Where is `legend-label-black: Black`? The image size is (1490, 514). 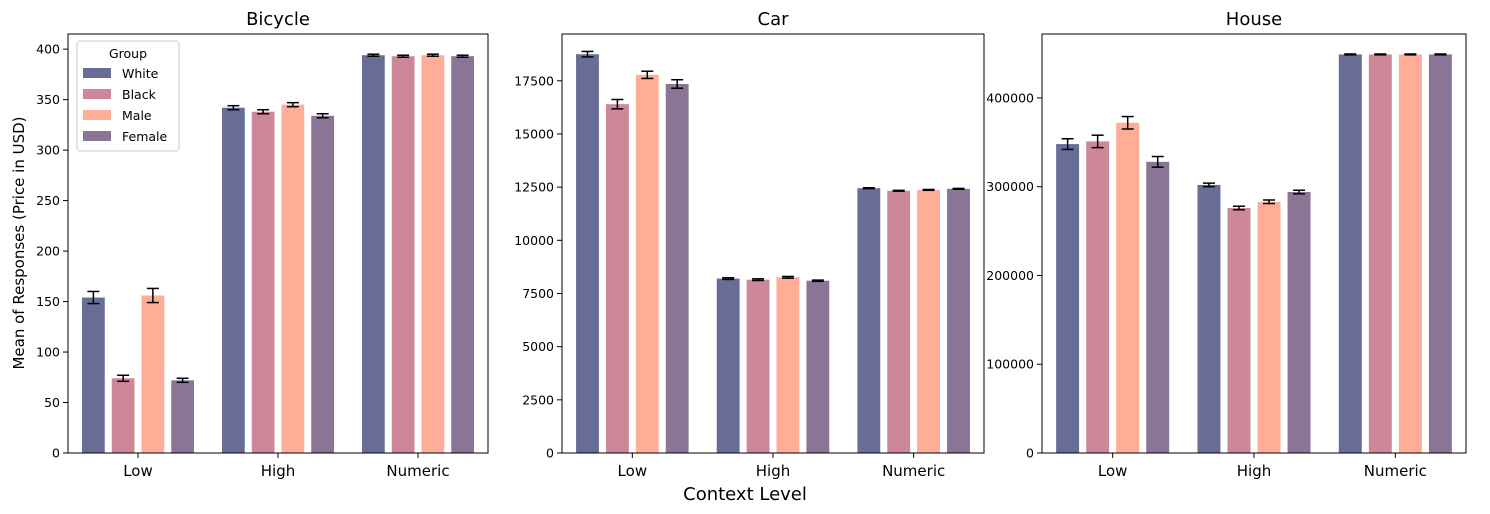 legend-label-black: Black is located at coordinates (139, 94).